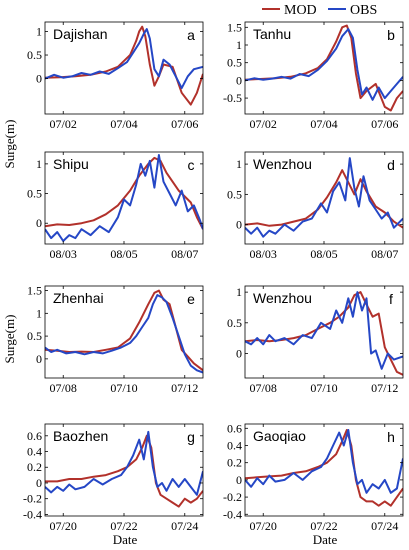 The width and height of the screenshot is (409, 550). What do you see at coordinates (123, 388) in the screenshot?
I see `x-tick-label-e: 07/10` at bounding box center [123, 388].